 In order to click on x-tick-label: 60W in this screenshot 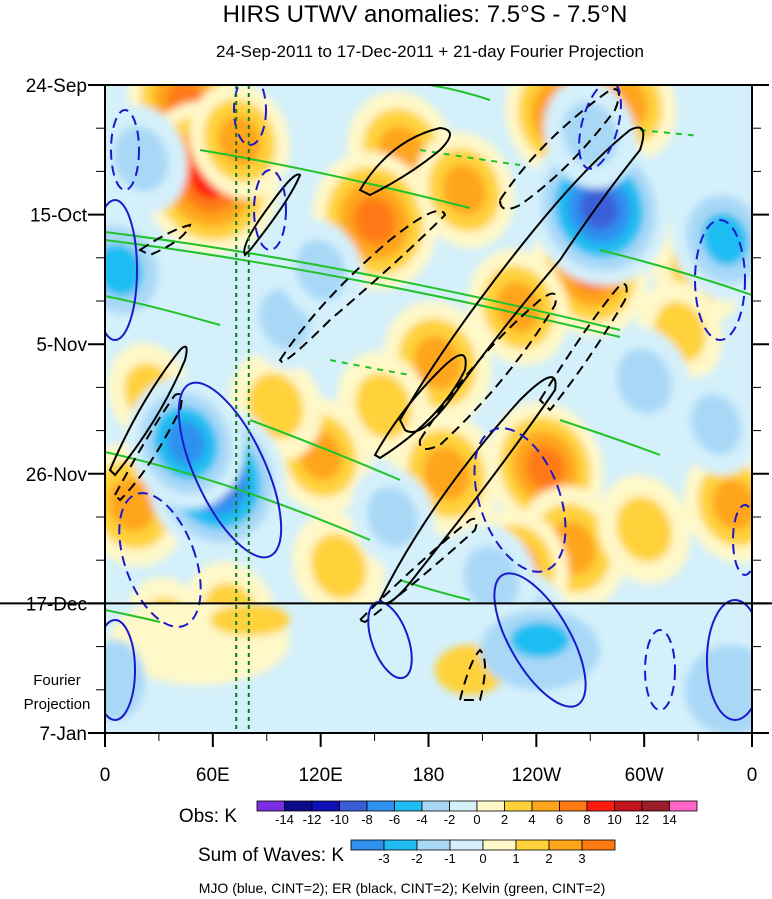, I will do `click(644, 775)`.